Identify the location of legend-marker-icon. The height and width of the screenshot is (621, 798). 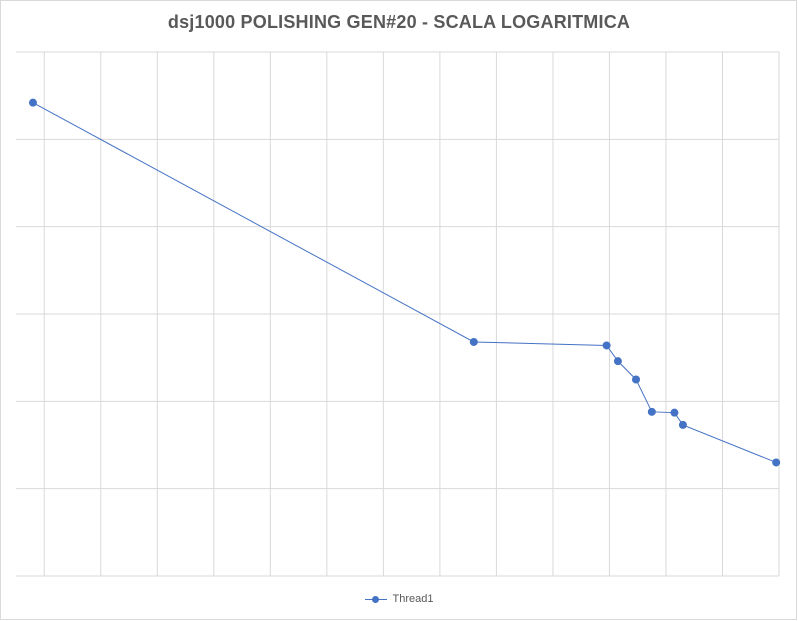
(375, 599).